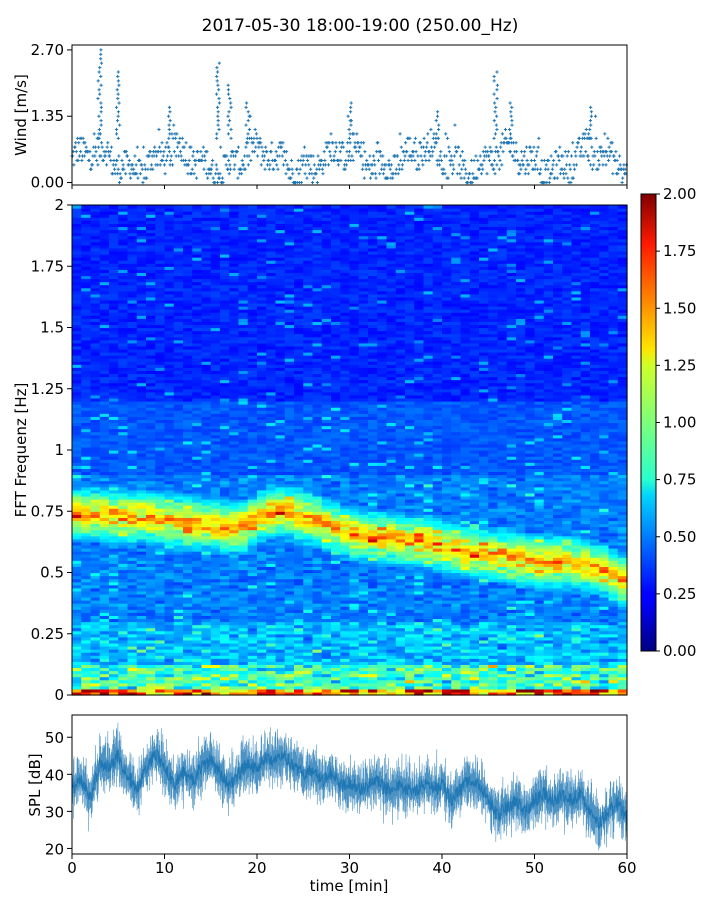  Describe the element at coordinates (21, 115) in the screenshot. I see `wind-y-axis-label: Wind [m/s]` at that location.